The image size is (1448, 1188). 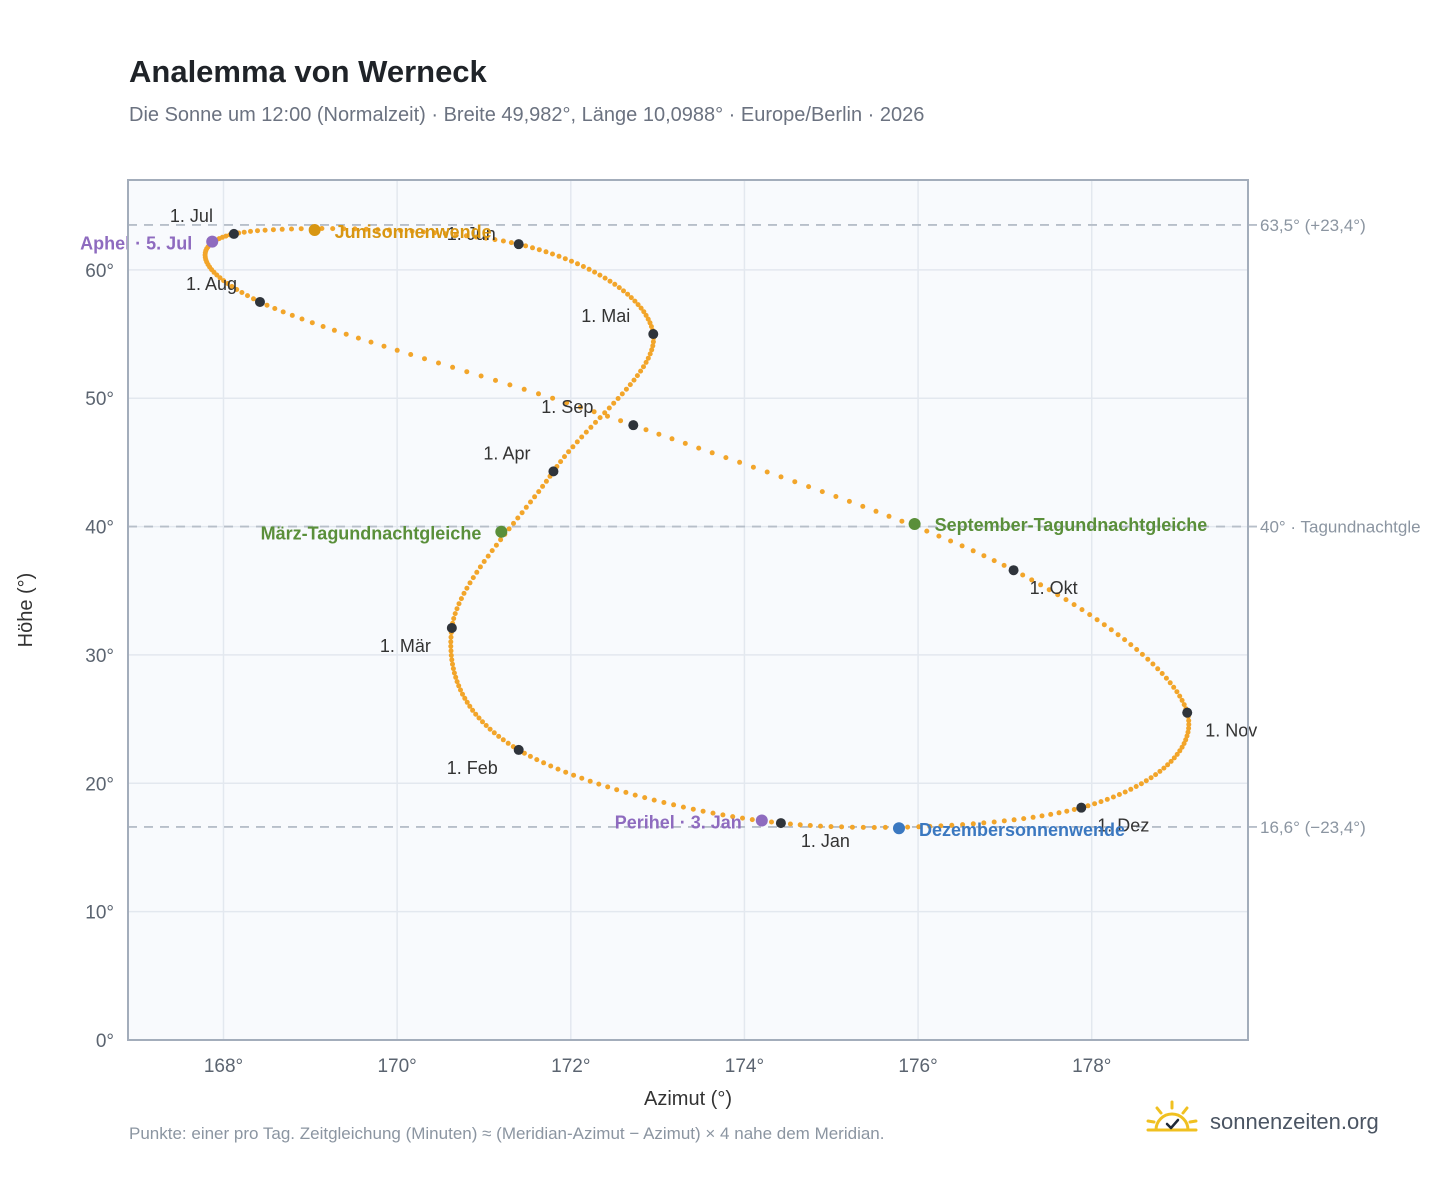 I want to click on brand-name: sonnenzeiten.org, so click(x=1294, y=1121).